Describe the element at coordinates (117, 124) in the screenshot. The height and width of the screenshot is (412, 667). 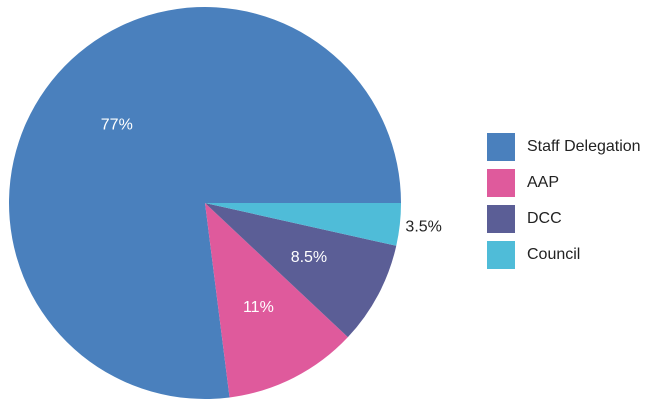
I see `slice-label: 77%` at that location.